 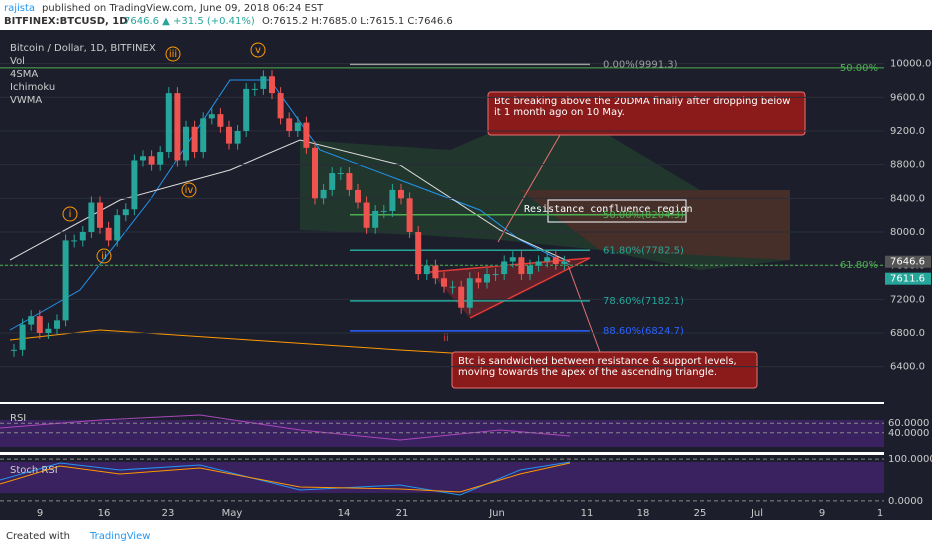 What do you see at coordinates (655, 225) in the screenshot?
I see `ichimoku-cloud-red` at bounding box center [655, 225].